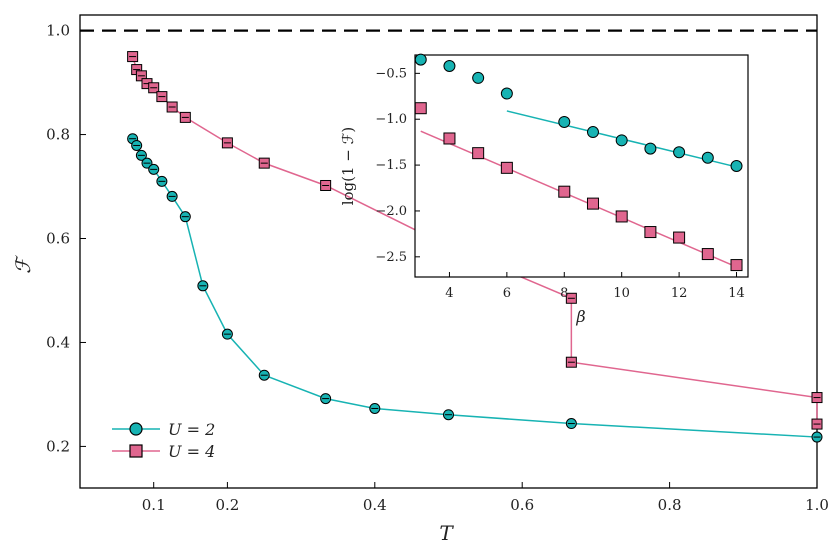  I want to click on legend-label-u4: U = 4, so click(191, 451).